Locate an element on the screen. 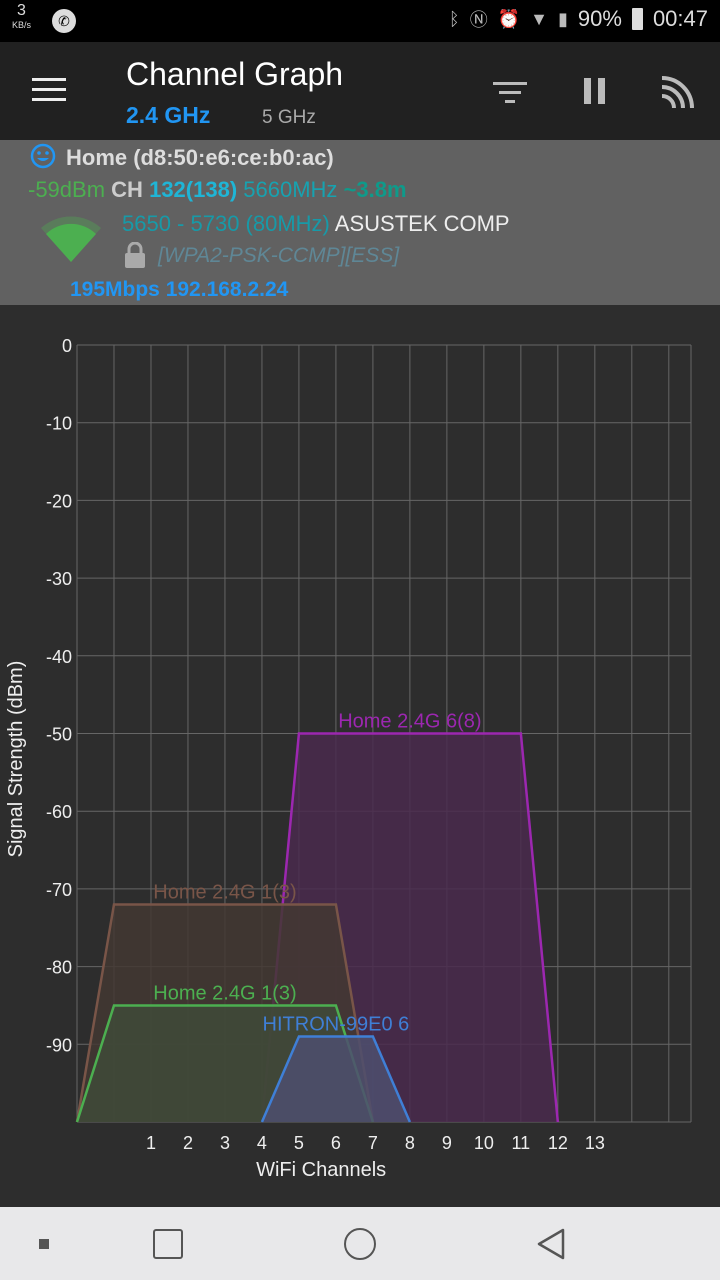 This screenshot has width=720, height=1280. frequency-range: 5650 - 5730 (80MHz) is located at coordinates (226, 223).